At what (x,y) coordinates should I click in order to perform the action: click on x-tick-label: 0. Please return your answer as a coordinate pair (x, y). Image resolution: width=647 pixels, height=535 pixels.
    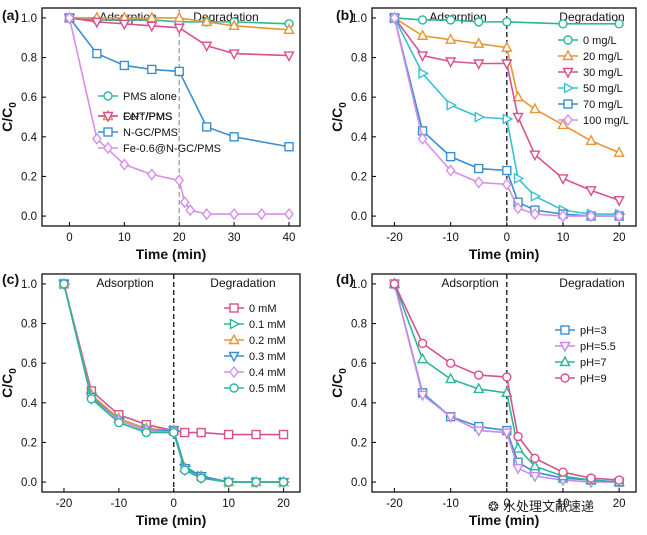
    Looking at the image, I should click on (69, 238).